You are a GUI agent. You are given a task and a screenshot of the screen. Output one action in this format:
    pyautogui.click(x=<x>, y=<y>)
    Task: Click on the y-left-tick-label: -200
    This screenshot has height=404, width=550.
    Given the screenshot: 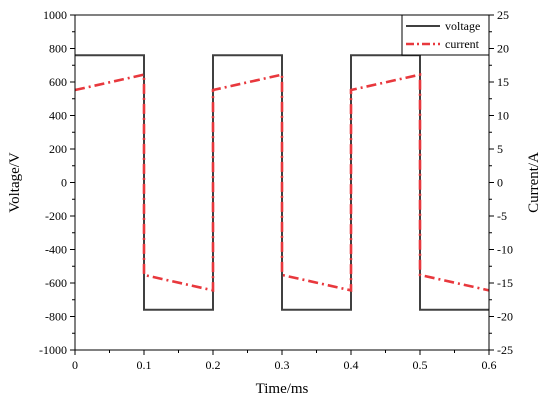 What is the action you would take?
    pyautogui.click(x=56, y=216)
    